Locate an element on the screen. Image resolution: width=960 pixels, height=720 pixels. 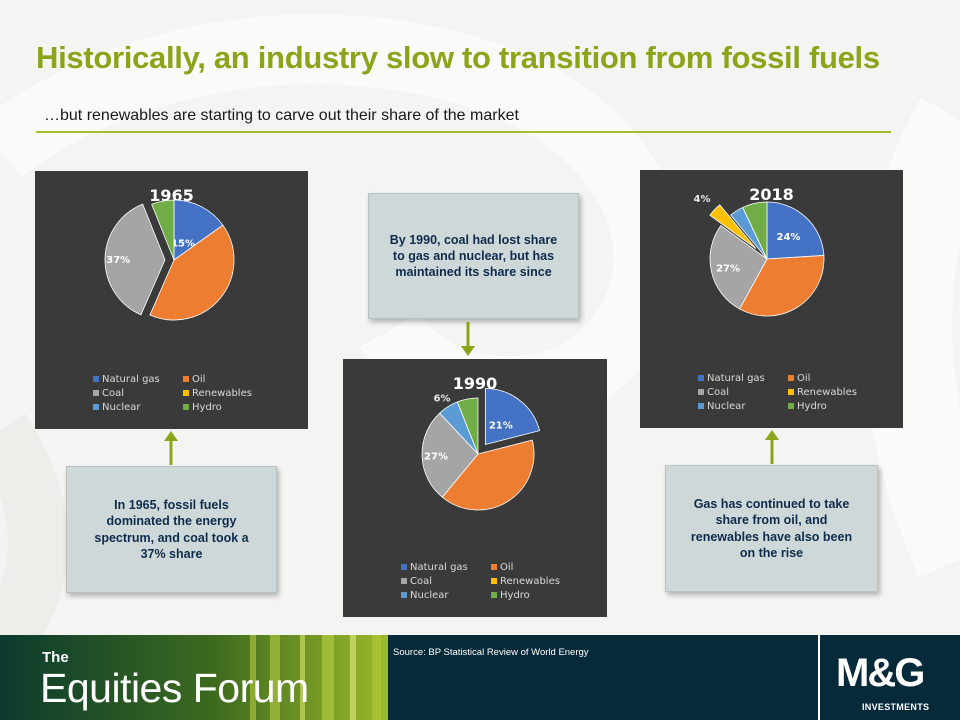
footer-divider is located at coordinates (819, 677).